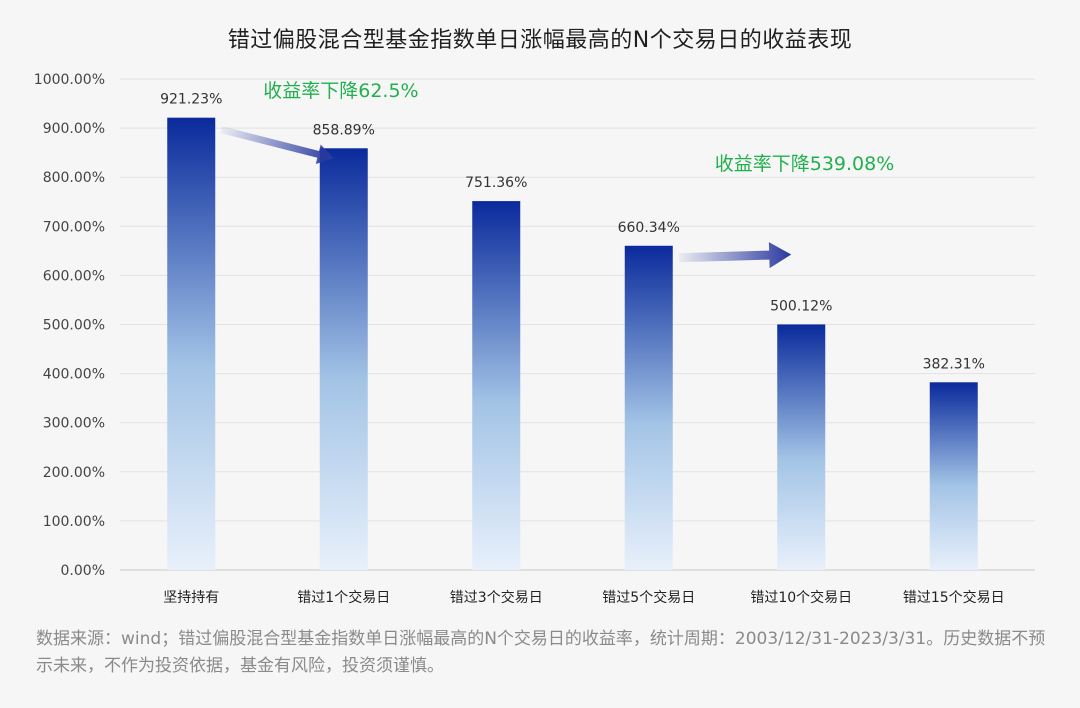  I want to click on x-tick-label: 错过1个交易日, so click(343, 597).